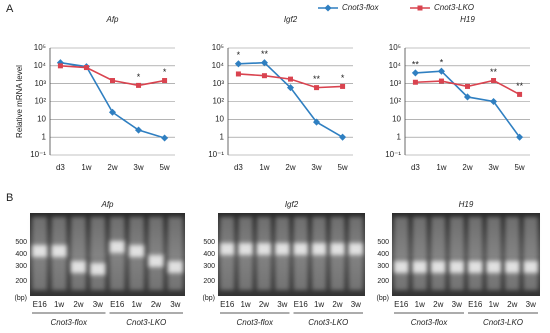 This screenshot has height=333, width=550. I want to click on gel-title: H19, so click(466, 204).